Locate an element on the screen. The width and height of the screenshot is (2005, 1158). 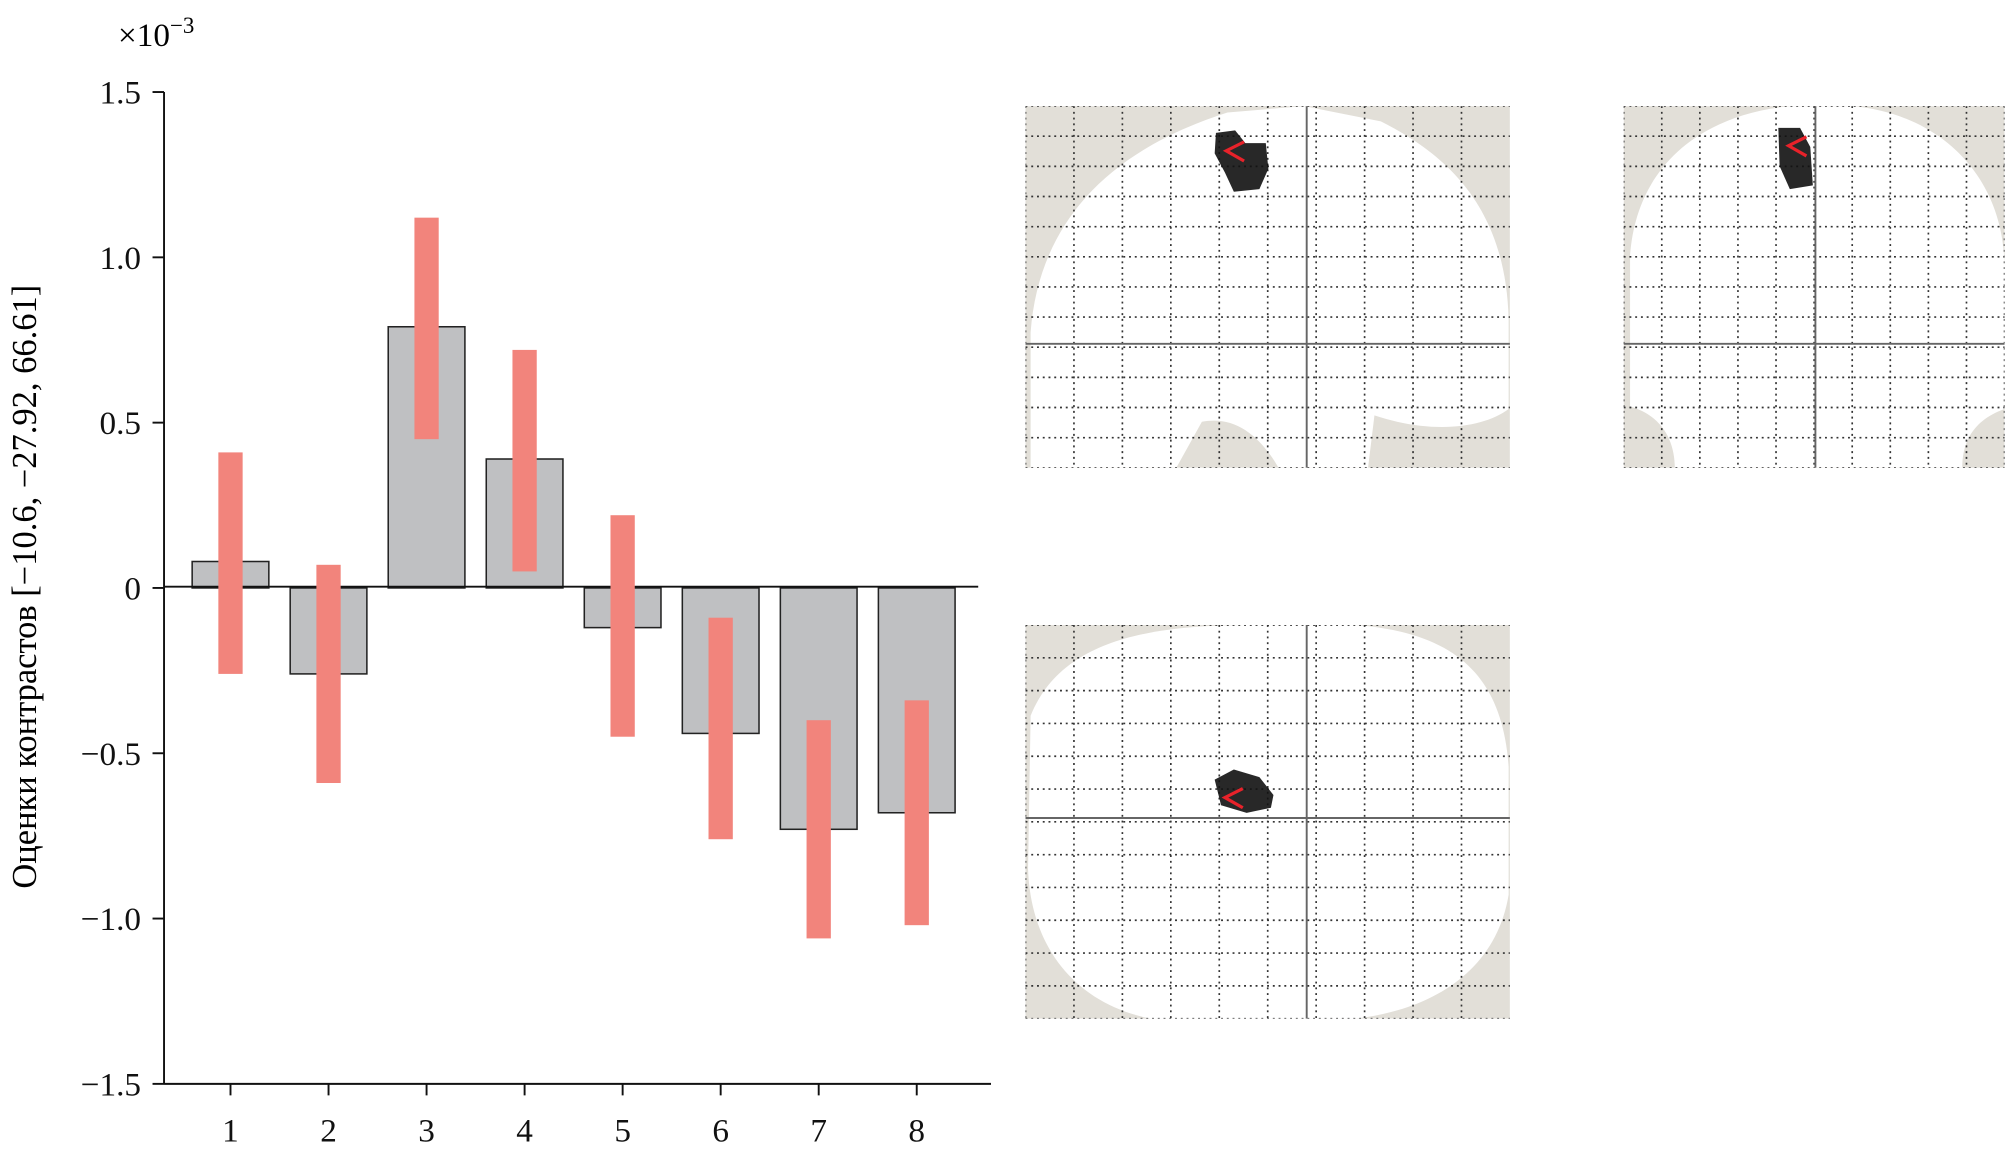
y-axis-label: Оценки контрастов [−10.6, −27.92, 66.61] is located at coordinates (25, 587).